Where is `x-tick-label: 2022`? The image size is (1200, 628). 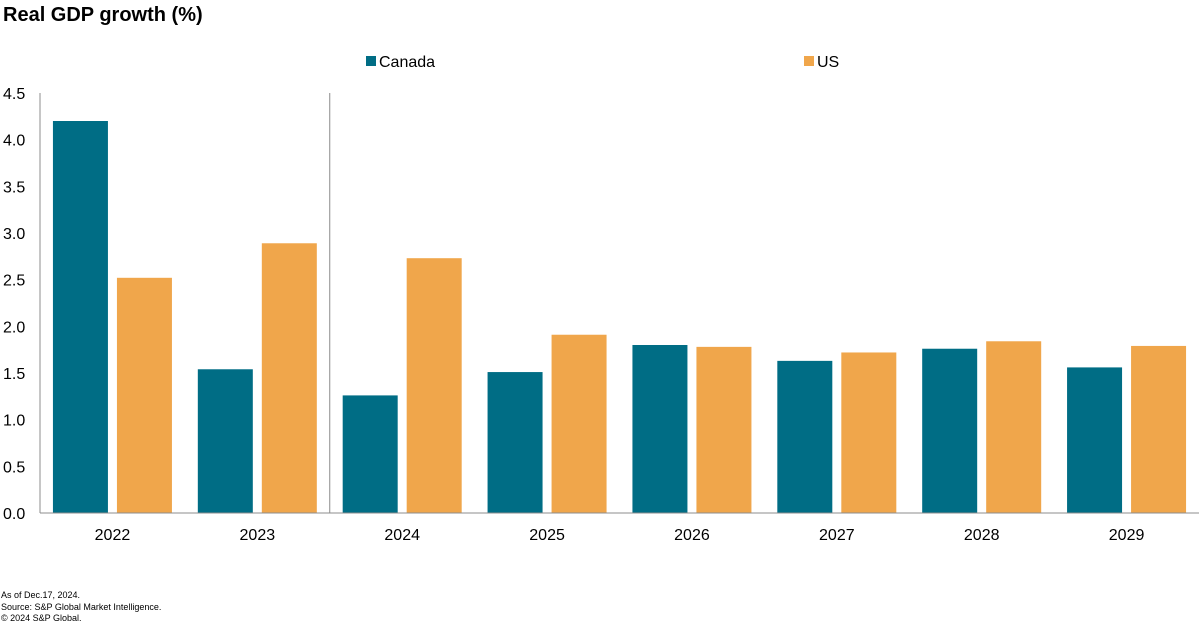 x-tick-label: 2022 is located at coordinates (113, 535).